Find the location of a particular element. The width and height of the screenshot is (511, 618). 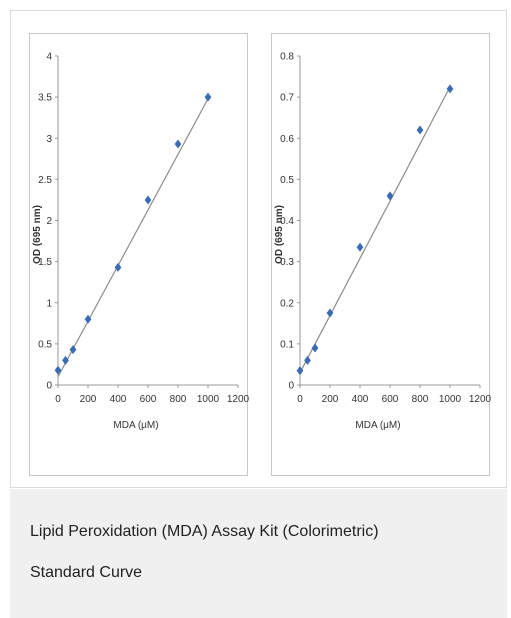

y-tick-label: 1.5 is located at coordinates (45, 262).